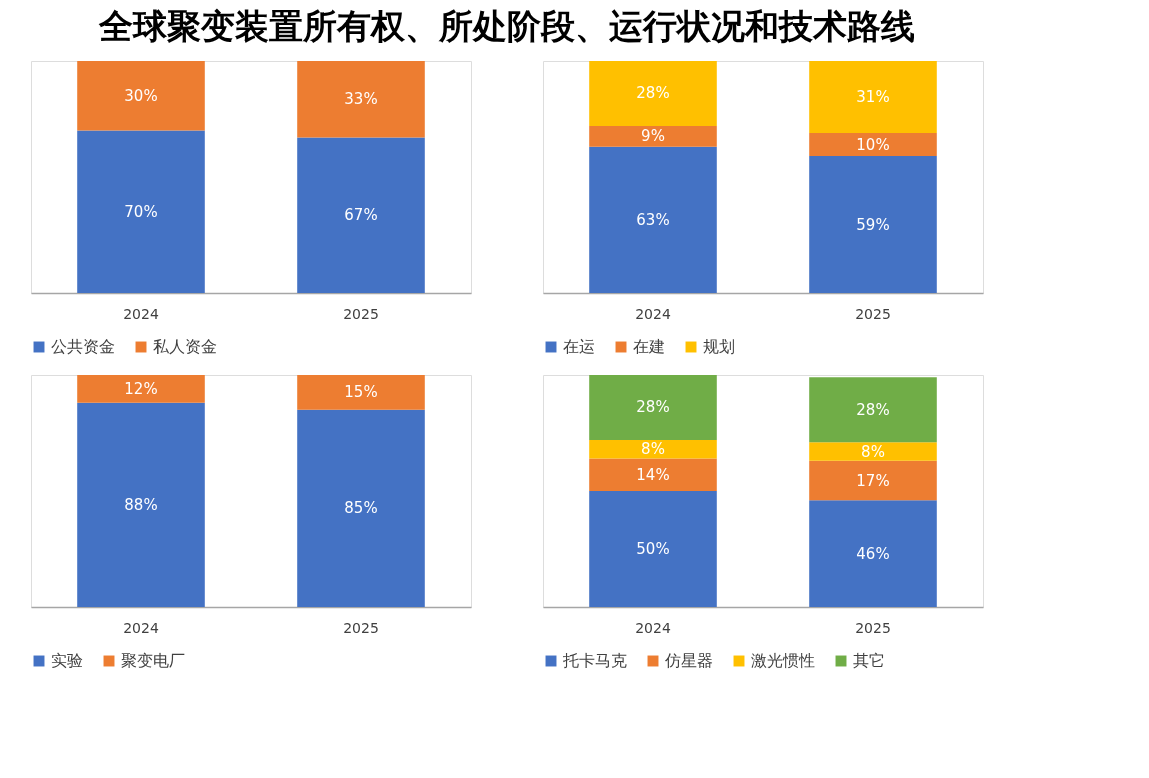 The image size is (1149, 778). What do you see at coordinates (153, 660) in the screenshot?
I see `legend-label: 聚变电厂` at bounding box center [153, 660].